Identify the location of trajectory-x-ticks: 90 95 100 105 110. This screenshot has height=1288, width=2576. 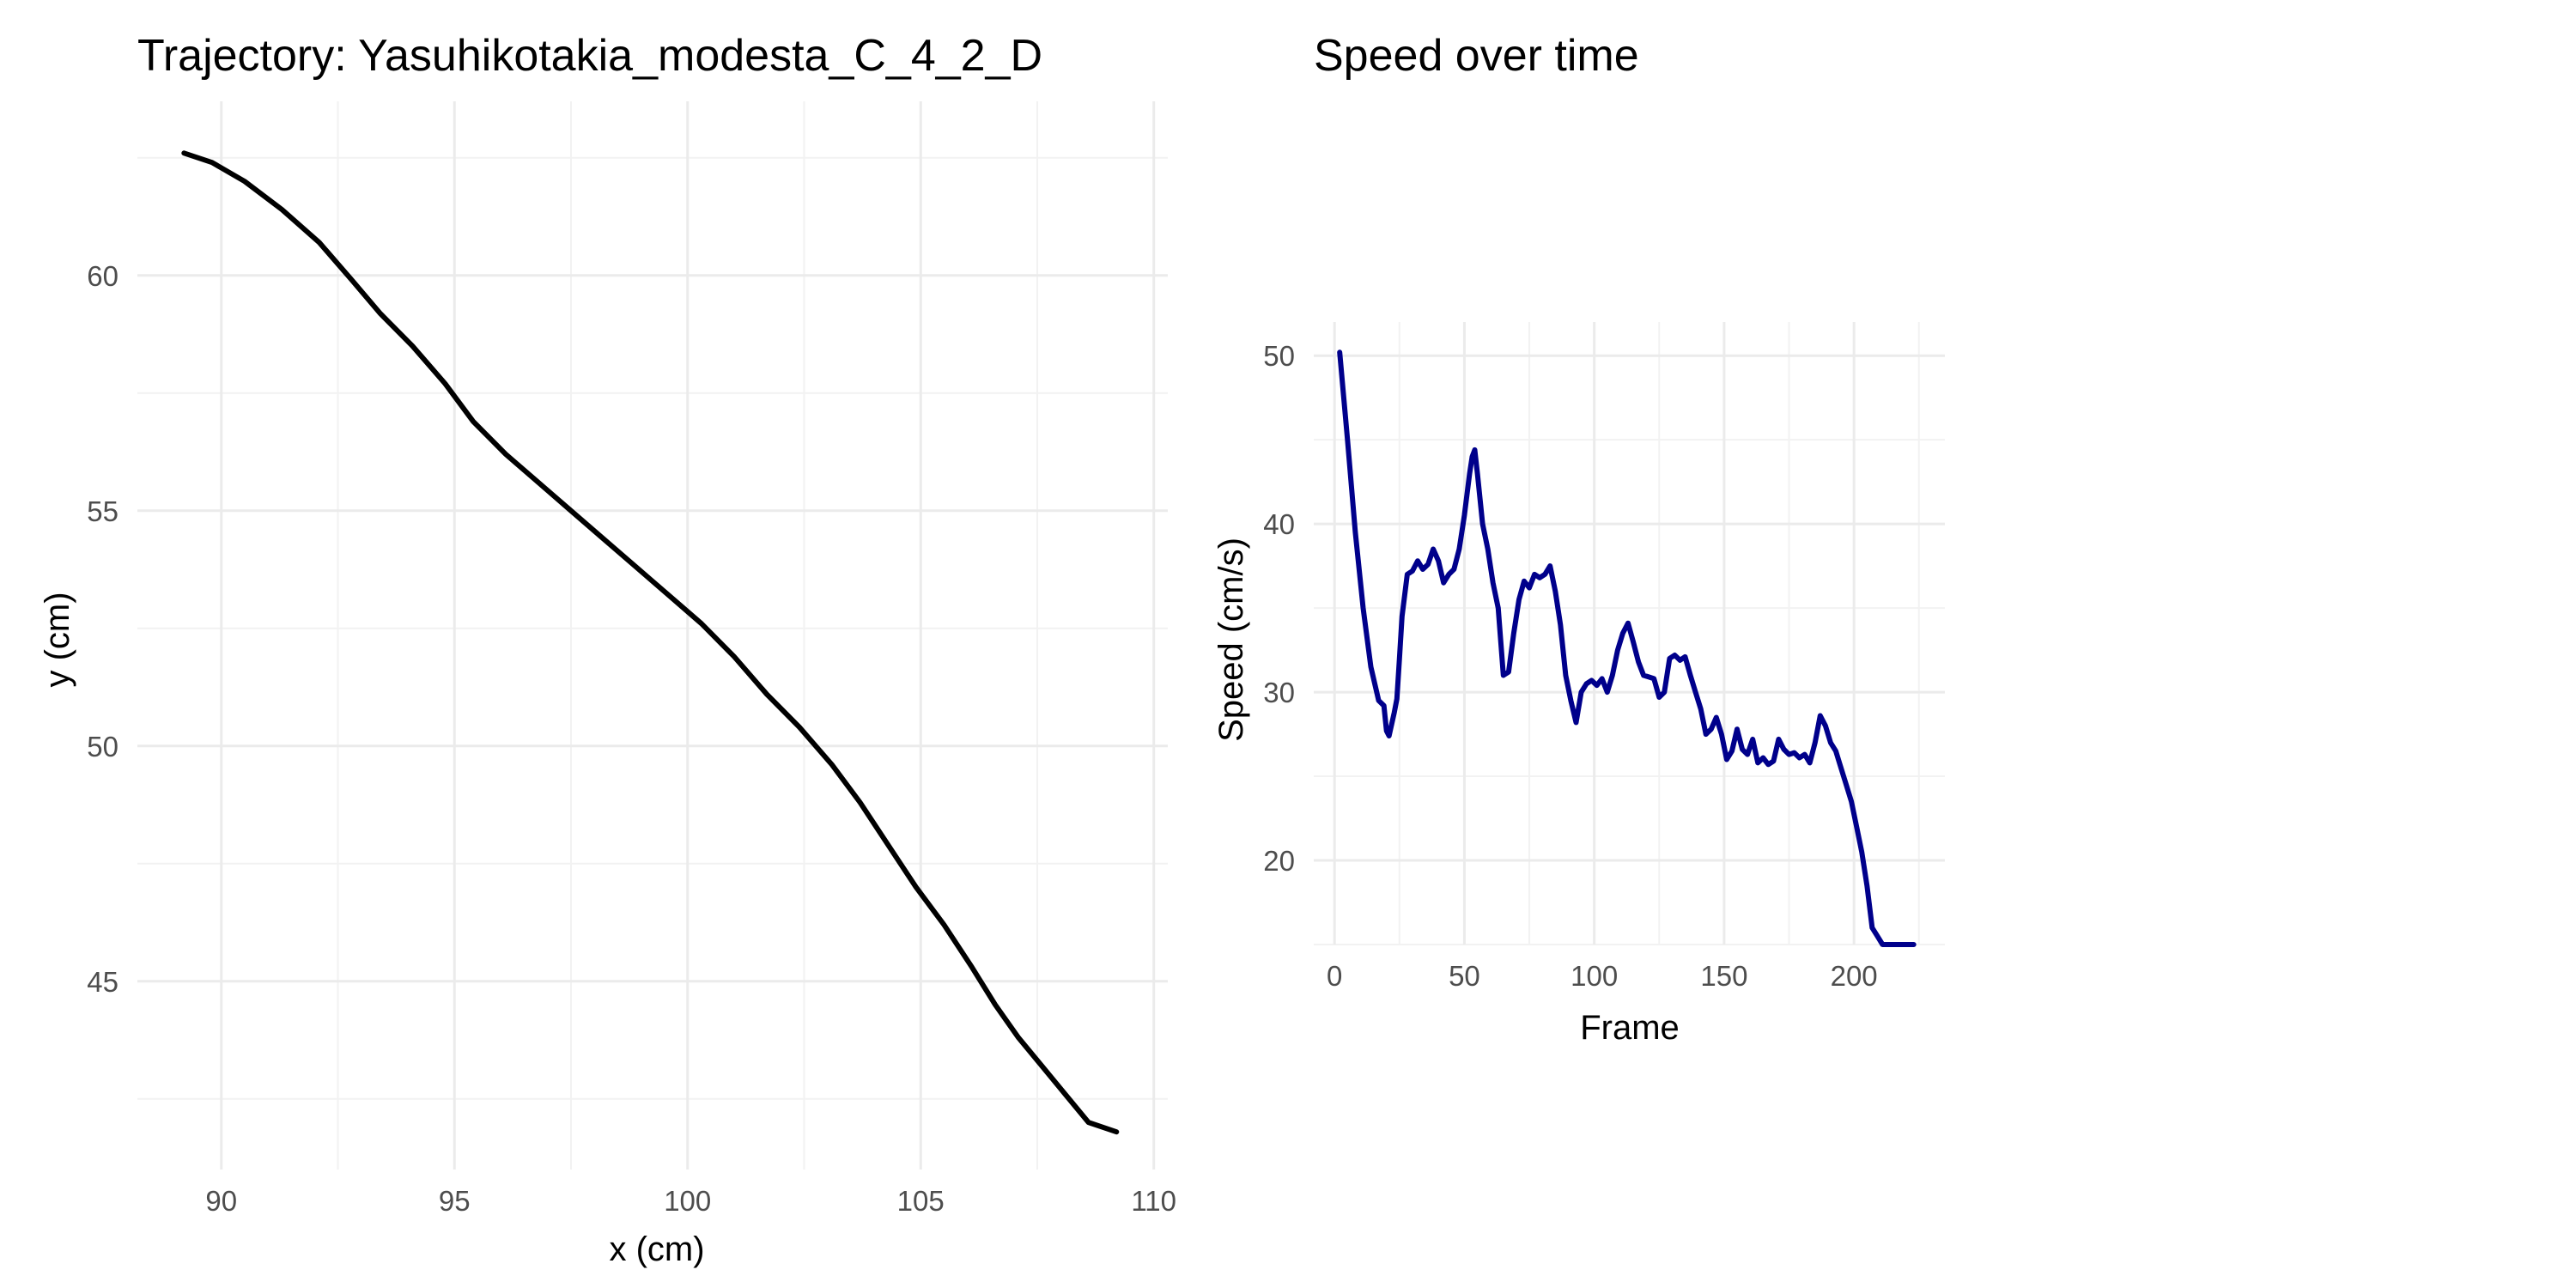
(691, 1201).